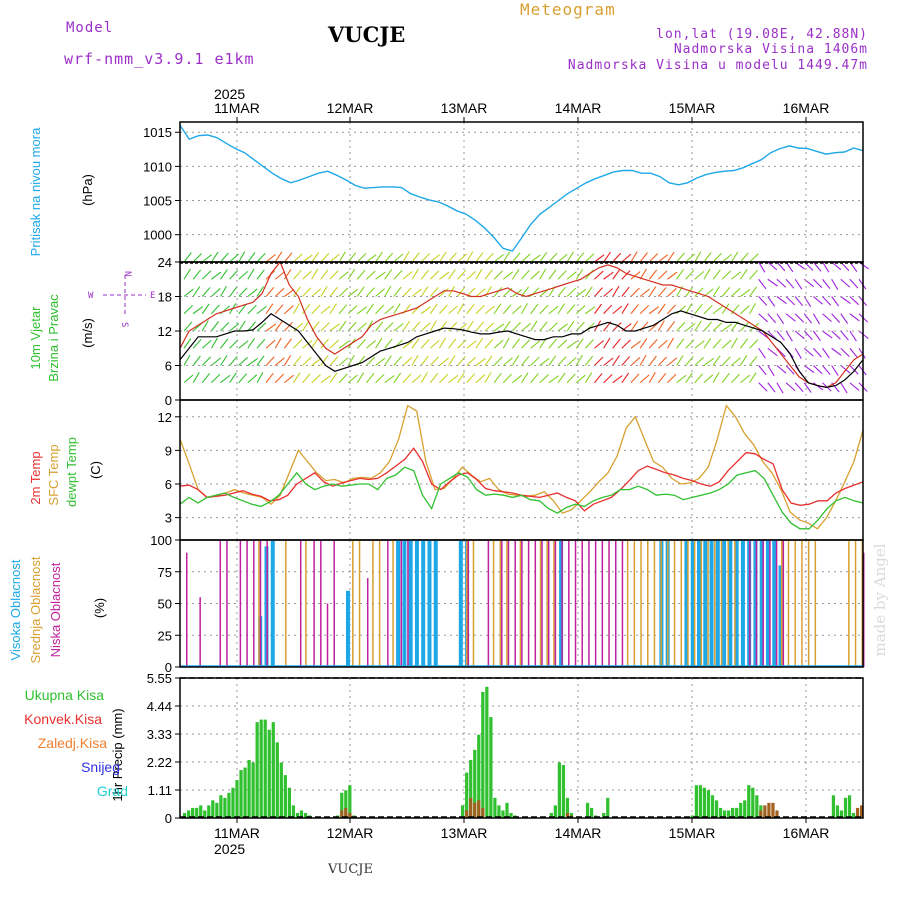 Image resolution: width=900 pixels, height=900 pixels. I want to click on ylabel-precip: 1hr Precip (mm), so click(117, 754).